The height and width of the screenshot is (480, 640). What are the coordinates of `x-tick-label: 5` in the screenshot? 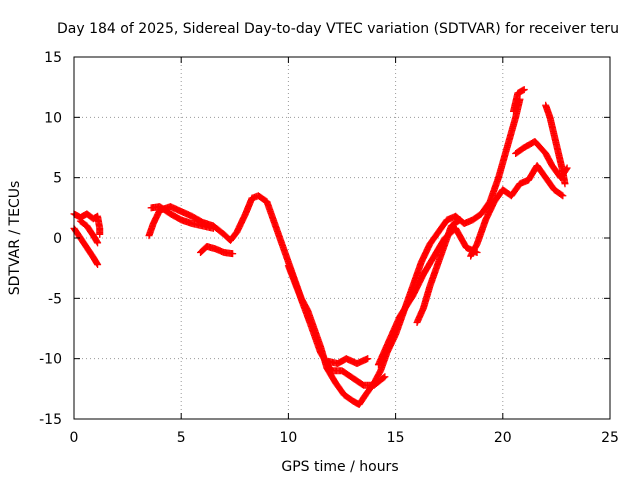 It's located at (181, 438).